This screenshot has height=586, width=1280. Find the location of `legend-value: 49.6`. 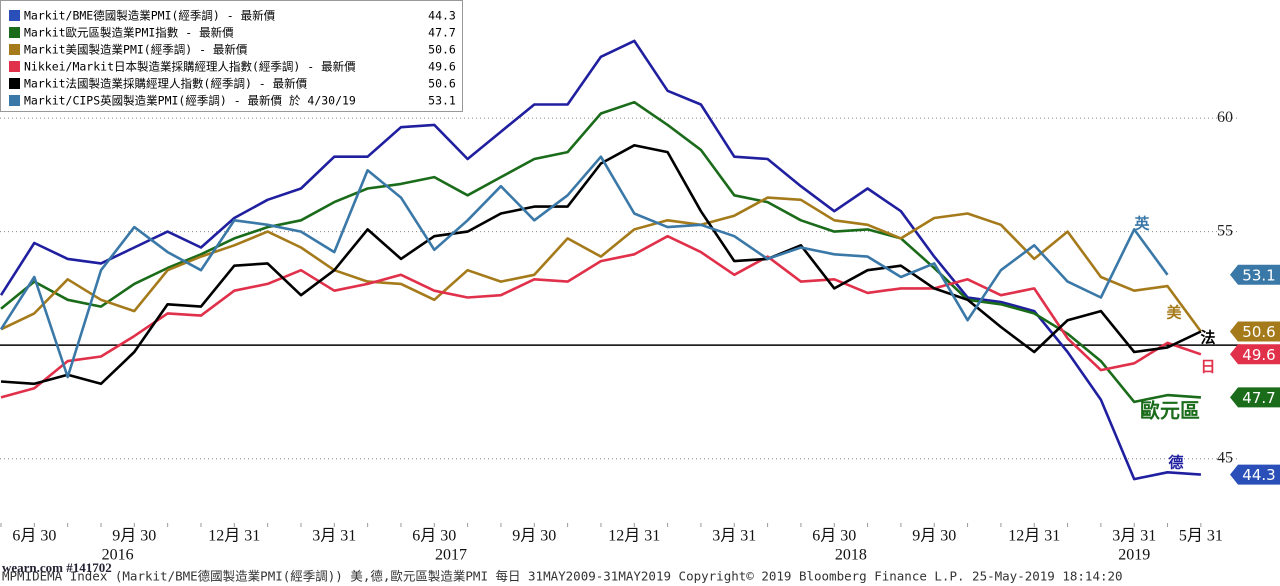

legend-value: 49.6 is located at coordinates (442, 67).